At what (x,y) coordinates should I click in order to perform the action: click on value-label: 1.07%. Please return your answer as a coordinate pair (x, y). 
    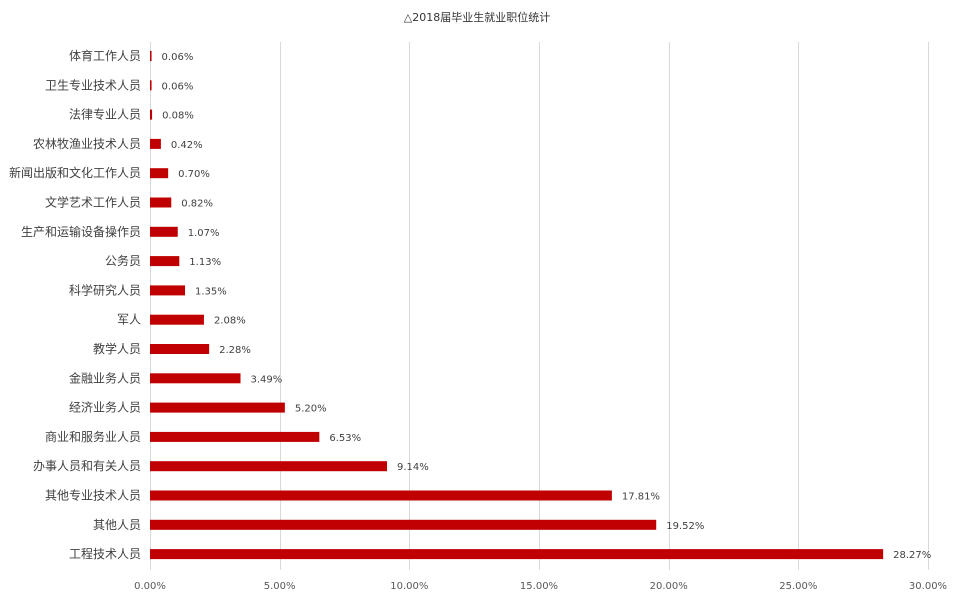
    Looking at the image, I should click on (204, 233).